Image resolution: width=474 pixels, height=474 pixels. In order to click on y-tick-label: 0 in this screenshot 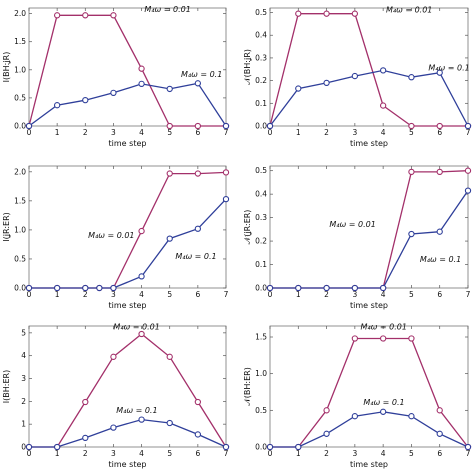, I will do `click(23, 447)`.